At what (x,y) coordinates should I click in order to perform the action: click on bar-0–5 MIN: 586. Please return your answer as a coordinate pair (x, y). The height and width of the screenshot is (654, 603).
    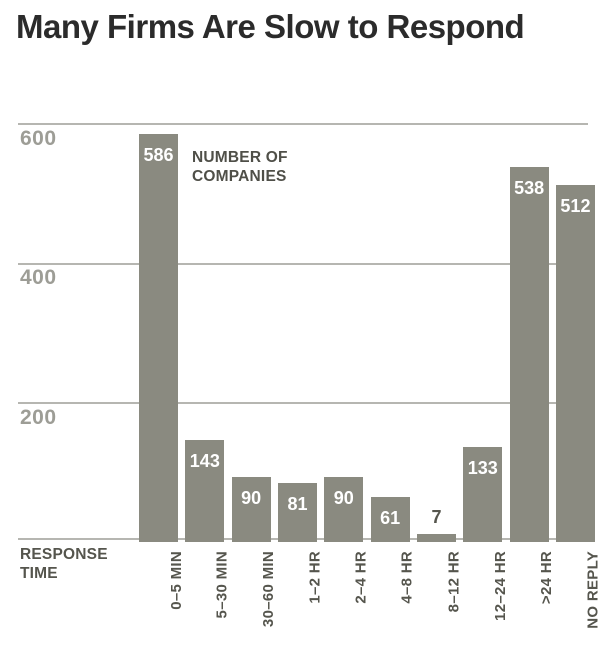
    Looking at the image, I should click on (158, 338).